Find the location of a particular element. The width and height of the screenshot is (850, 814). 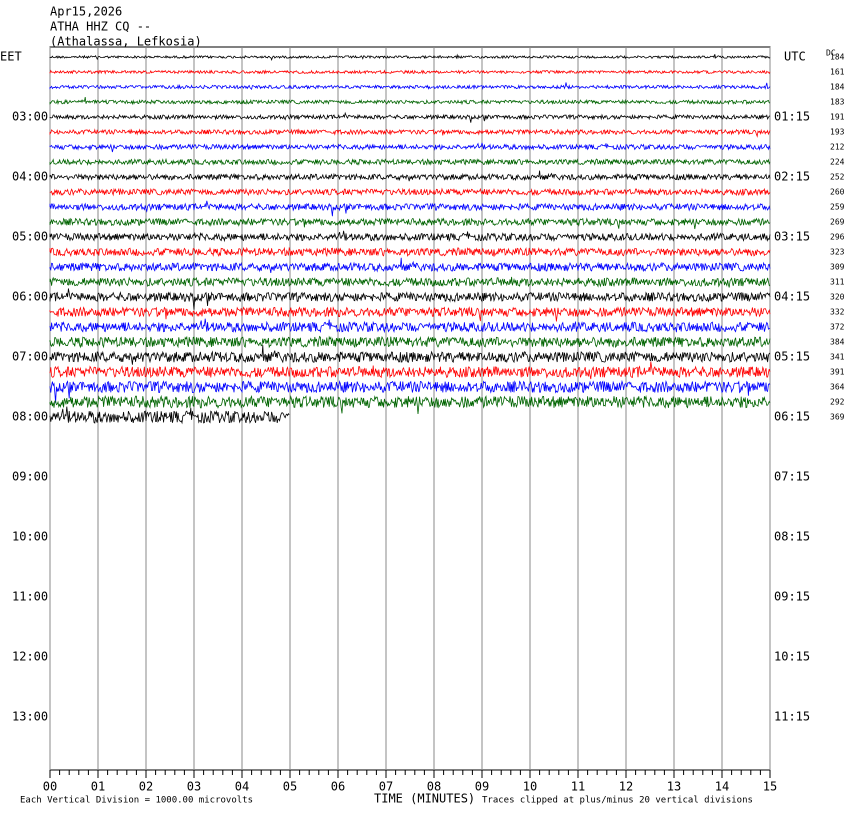

x-tick-label: 13 is located at coordinates (674, 787).